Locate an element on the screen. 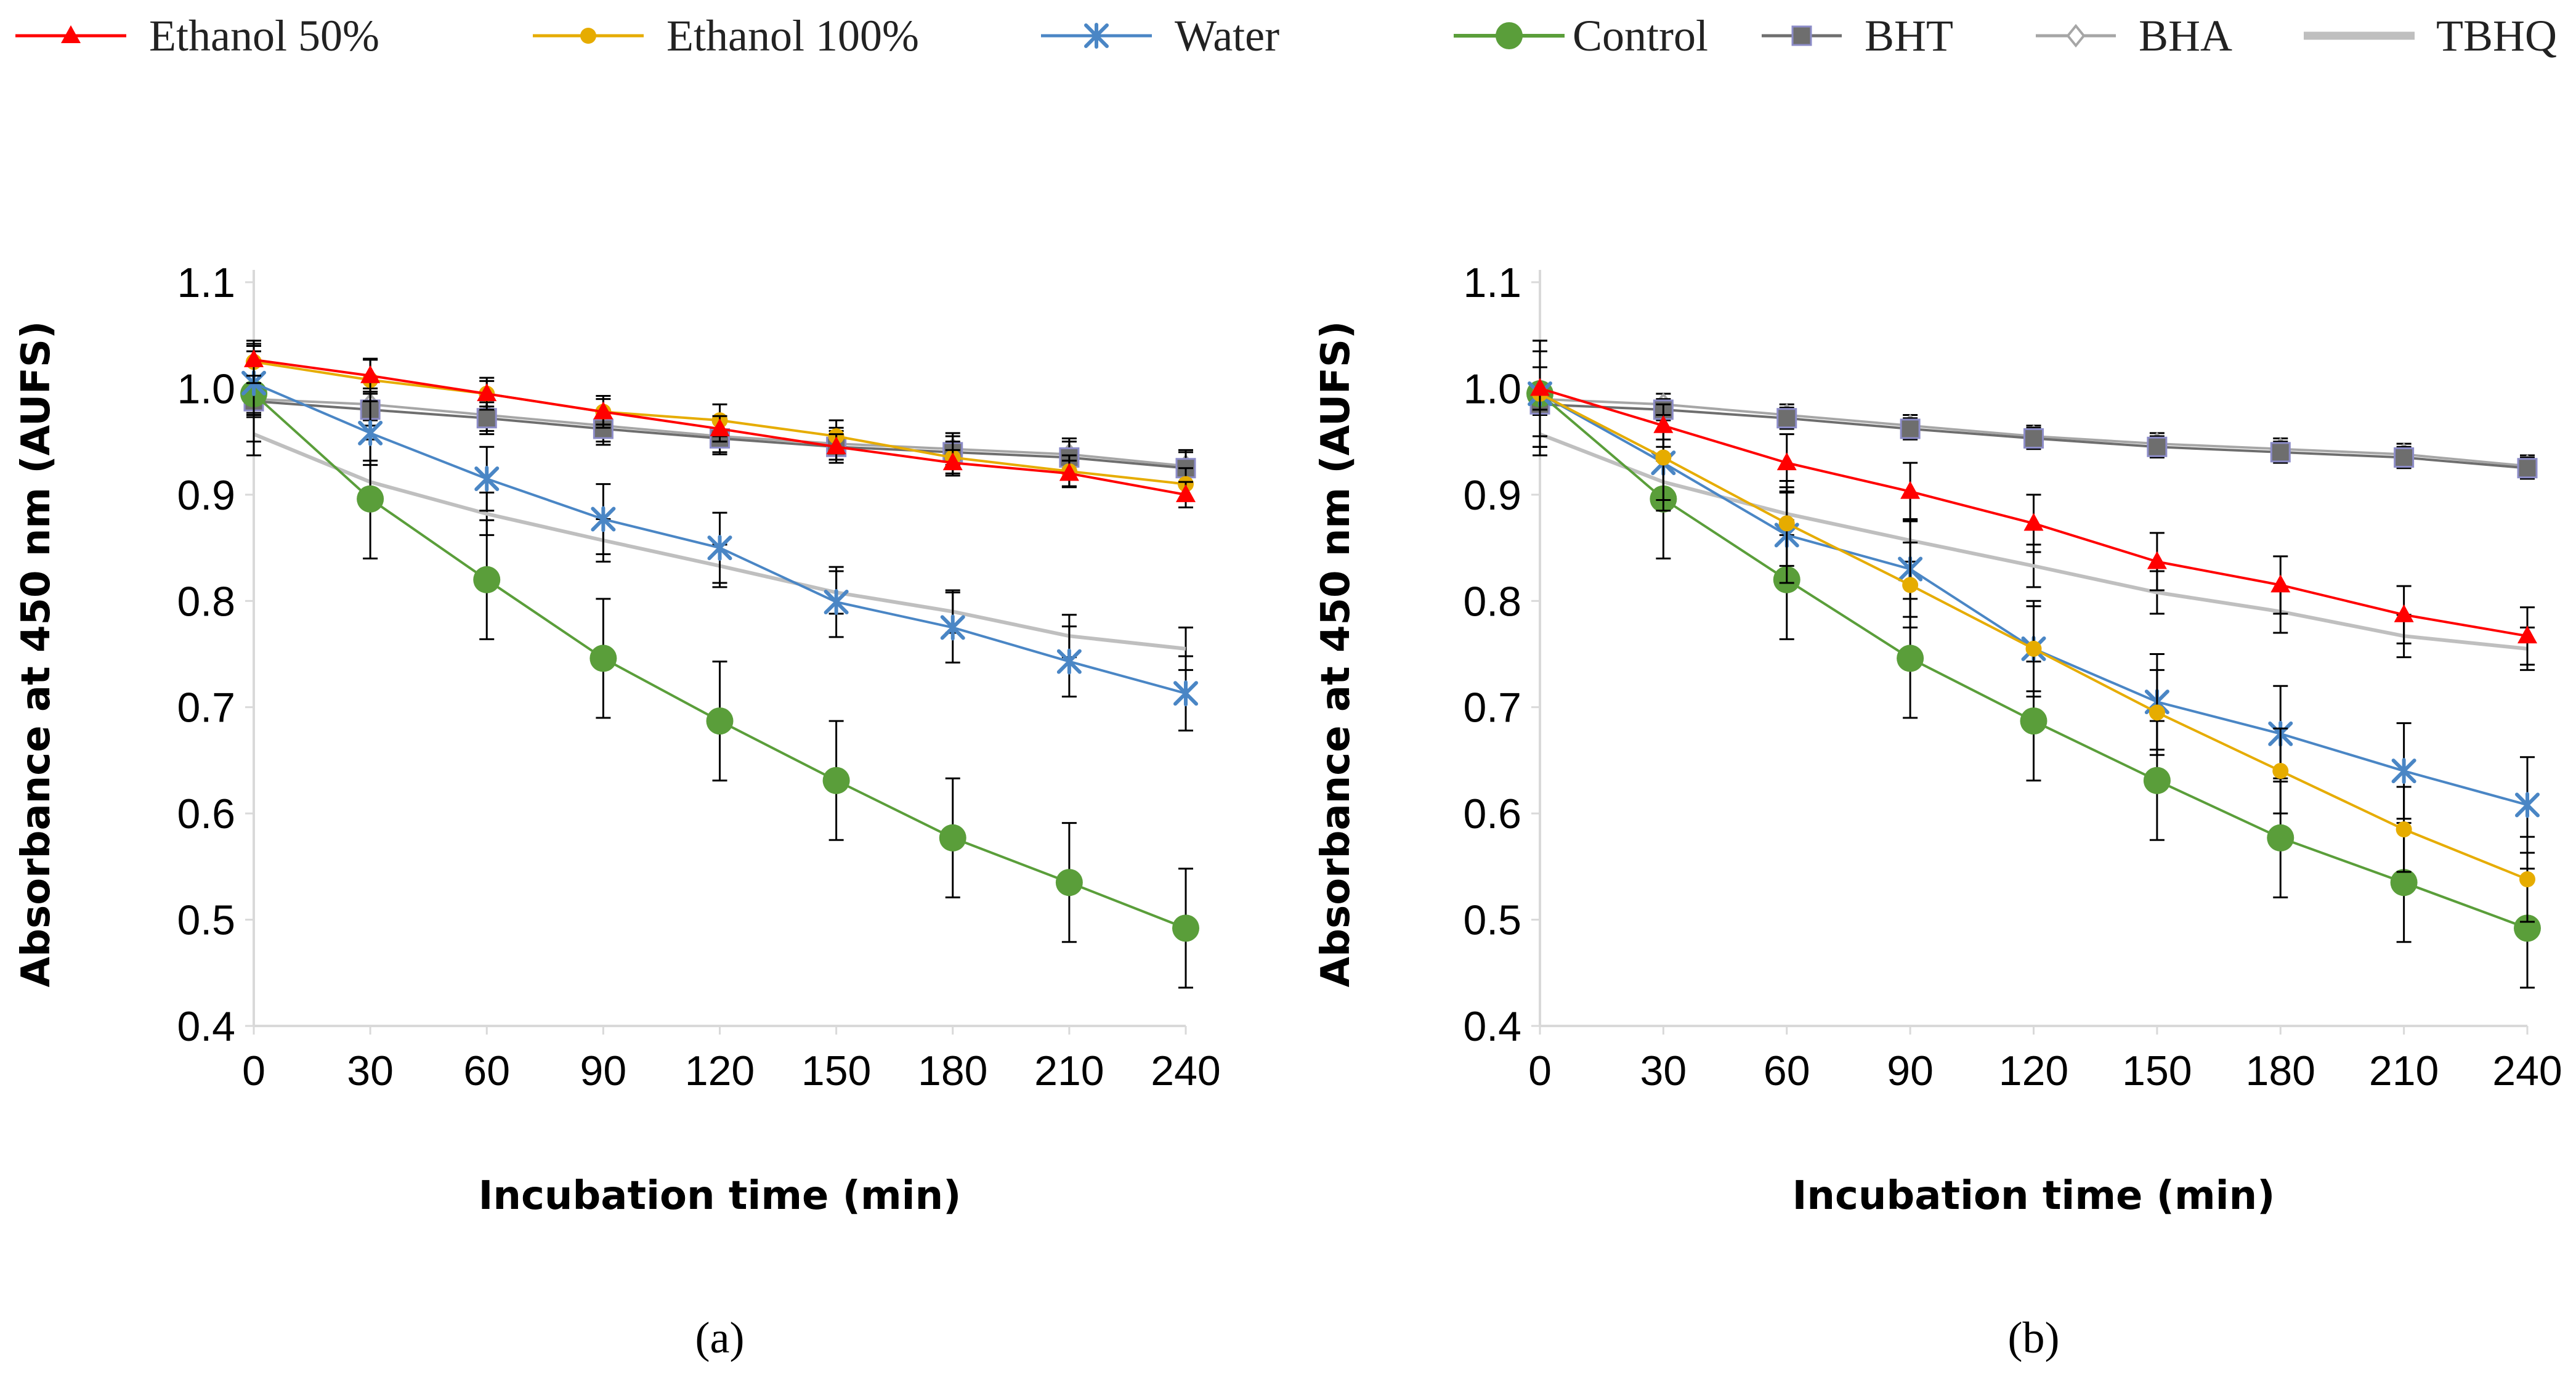  y-axis-title: Absorbance at 450 nm (AUFS) is located at coordinates (36, 654).